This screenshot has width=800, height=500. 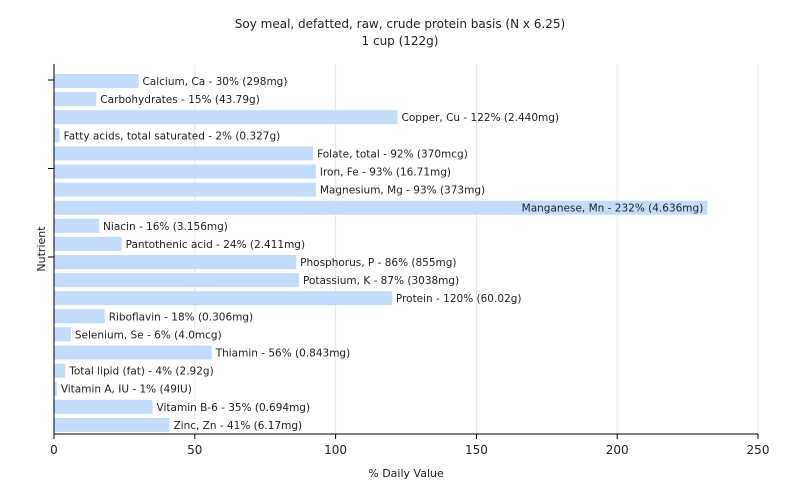 What do you see at coordinates (378, 263) in the screenshot?
I see `bar-label-10: Phosphorus, P - 86% (855mg)` at bounding box center [378, 263].